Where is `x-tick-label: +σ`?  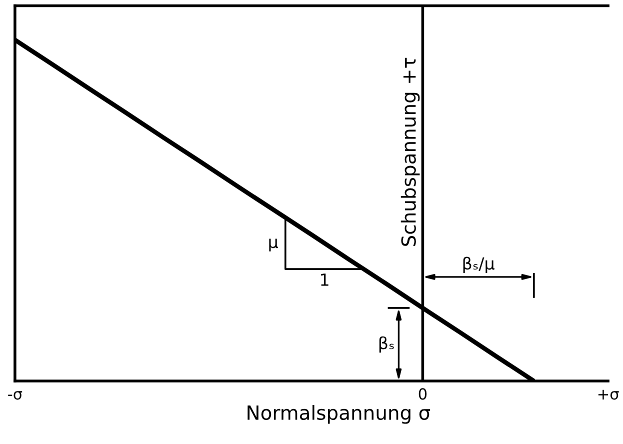
x-tick-label: +σ is located at coordinates (608, 395).